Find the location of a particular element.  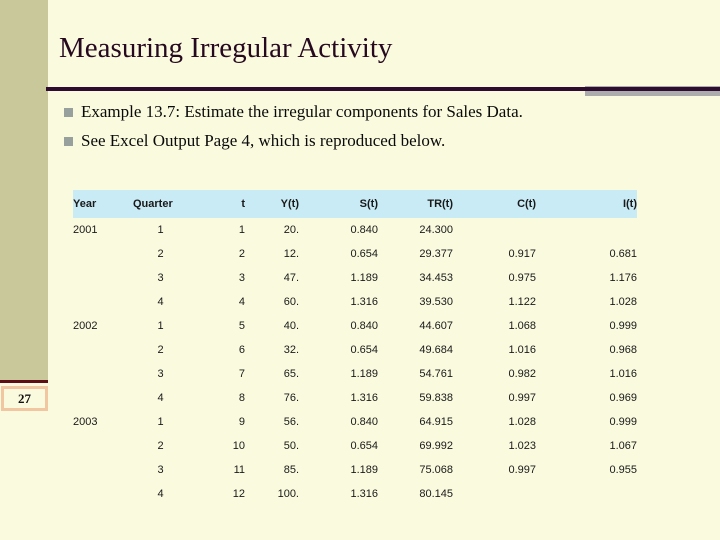

table-row: 2 6 32. 0.654 49.684 1.016 0.968 is located at coordinates (355, 350).